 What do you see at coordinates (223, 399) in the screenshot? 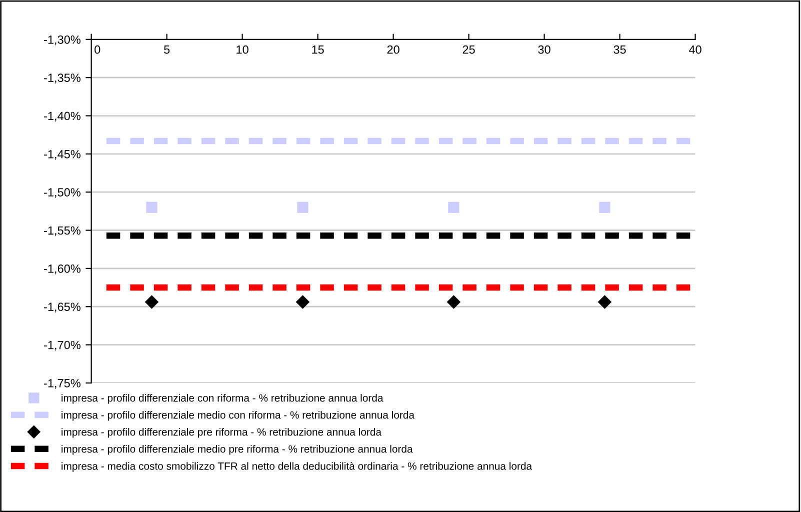
I see `legend-label: impresa - profilo differenziale con riforma - % retribuzione annua lorda` at bounding box center [223, 399].